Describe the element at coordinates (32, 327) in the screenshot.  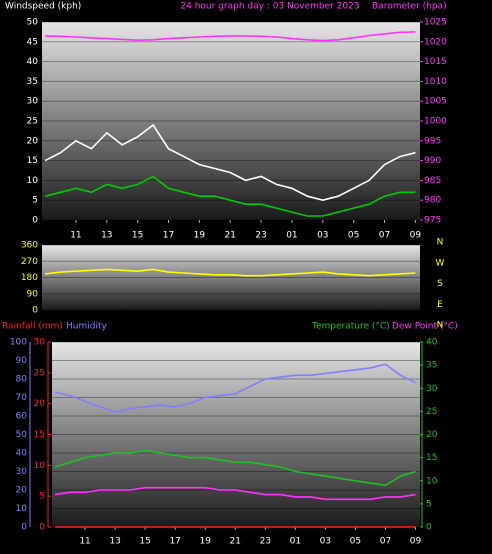
I see `rain-header: Rainfall (mm)` at that location.